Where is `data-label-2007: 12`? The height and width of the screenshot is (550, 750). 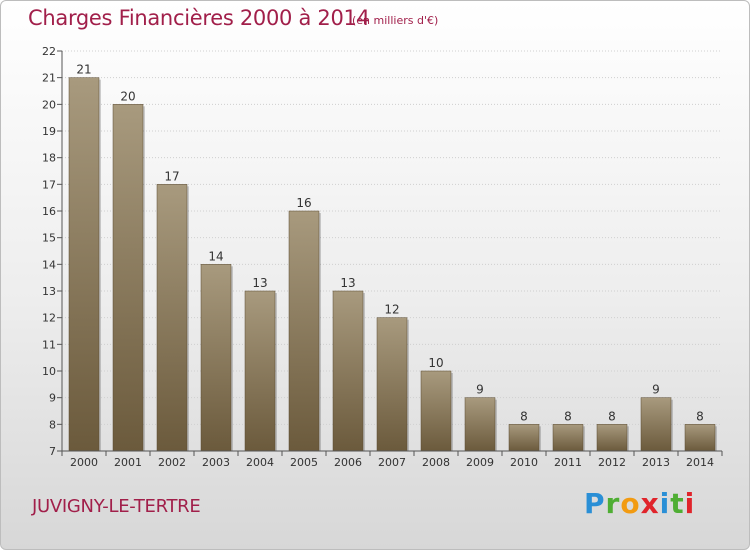 data-label-2007: 12 is located at coordinates (391, 310).